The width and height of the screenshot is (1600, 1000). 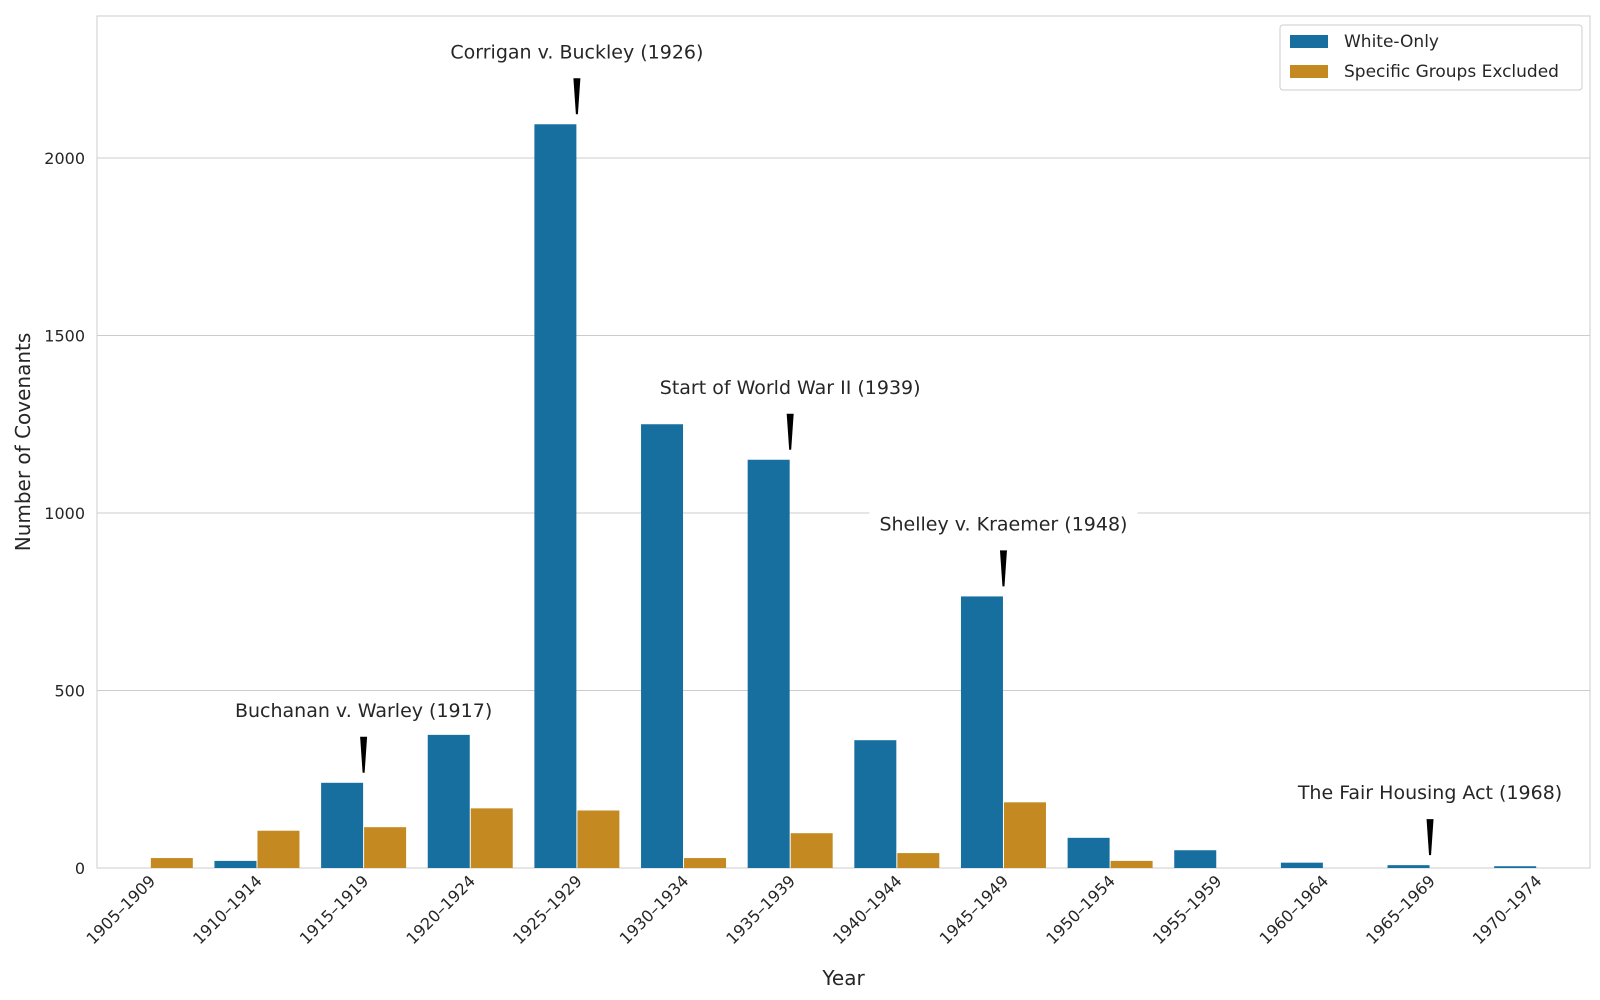 I want to click on x-tick-label: 1925–1929, so click(x=547, y=909).